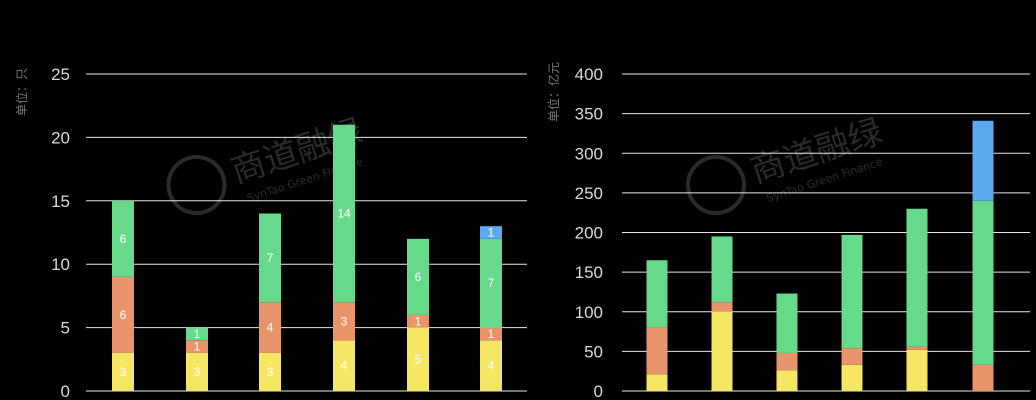 Image resolution: width=1036 pixels, height=400 pixels. I want to click on data-label: 14, so click(344, 213).